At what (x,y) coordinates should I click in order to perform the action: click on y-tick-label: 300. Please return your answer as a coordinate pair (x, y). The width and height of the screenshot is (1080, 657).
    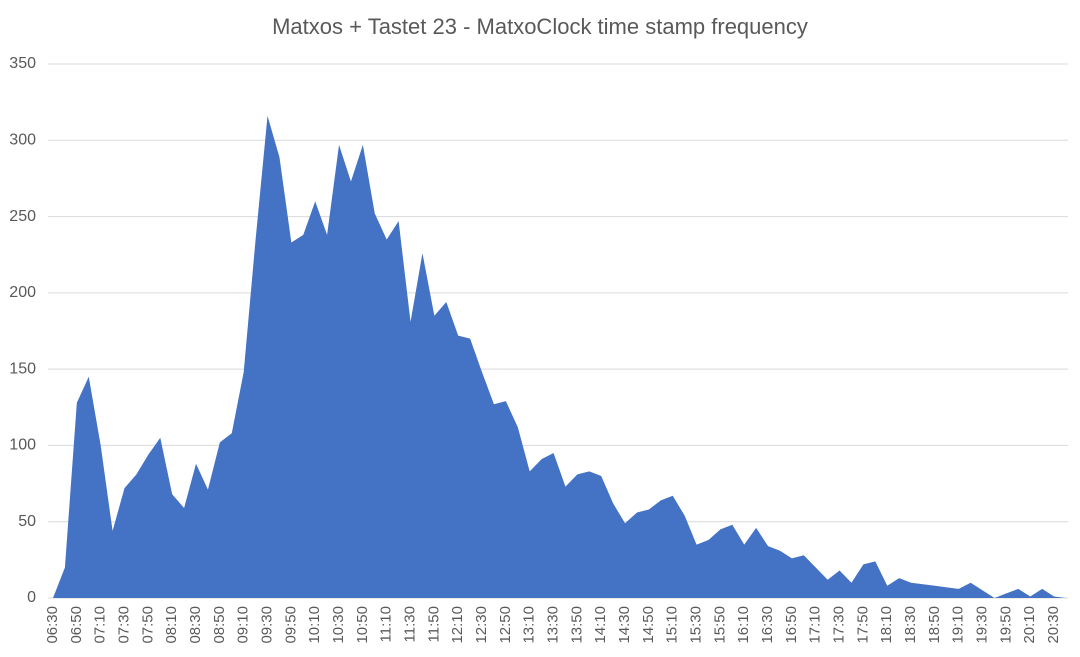
    Looking at the image, I should click on (22, 140).